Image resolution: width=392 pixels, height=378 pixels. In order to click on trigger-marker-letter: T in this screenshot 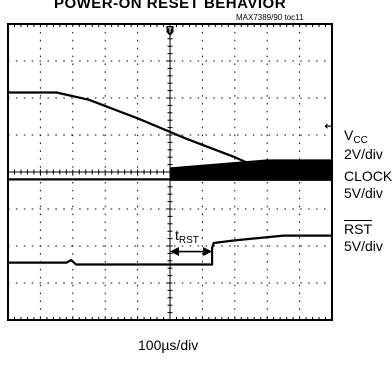, I will do `click(170, 31)`.